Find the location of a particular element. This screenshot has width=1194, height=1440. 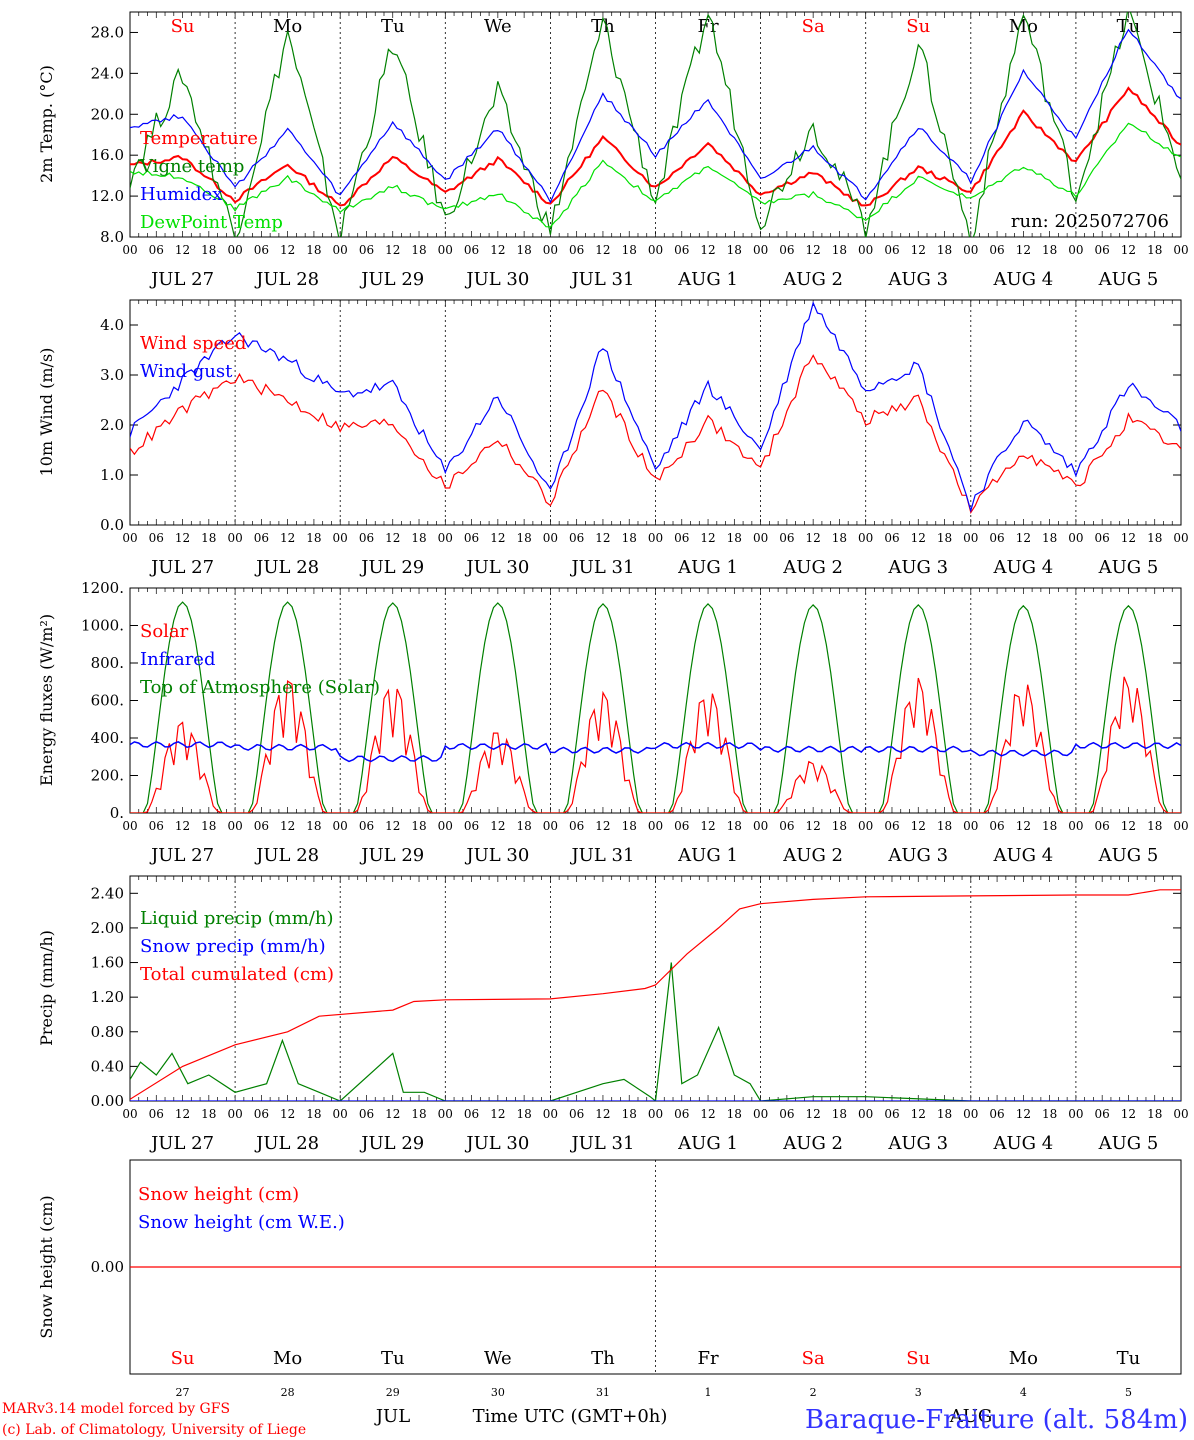

y-axis-label: 10m Wind (m/s) is located at coordinates (46, 412).